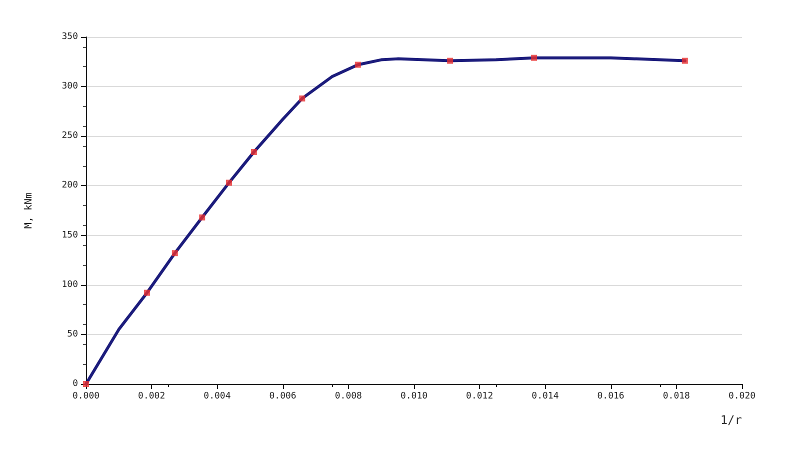 This screenshot has height=449, width=798. What do you see at coordinates (742, 397) in the screenshot?
I see `x-tick-label: 0.020` at bounding box center [742, 397].